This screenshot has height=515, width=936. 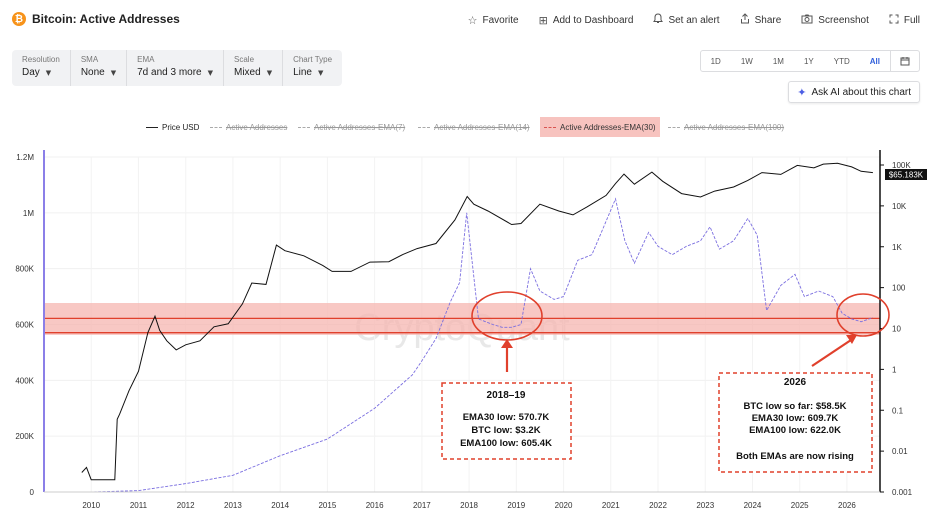 I want to click on circle-2026, so click(x=863, y=315).